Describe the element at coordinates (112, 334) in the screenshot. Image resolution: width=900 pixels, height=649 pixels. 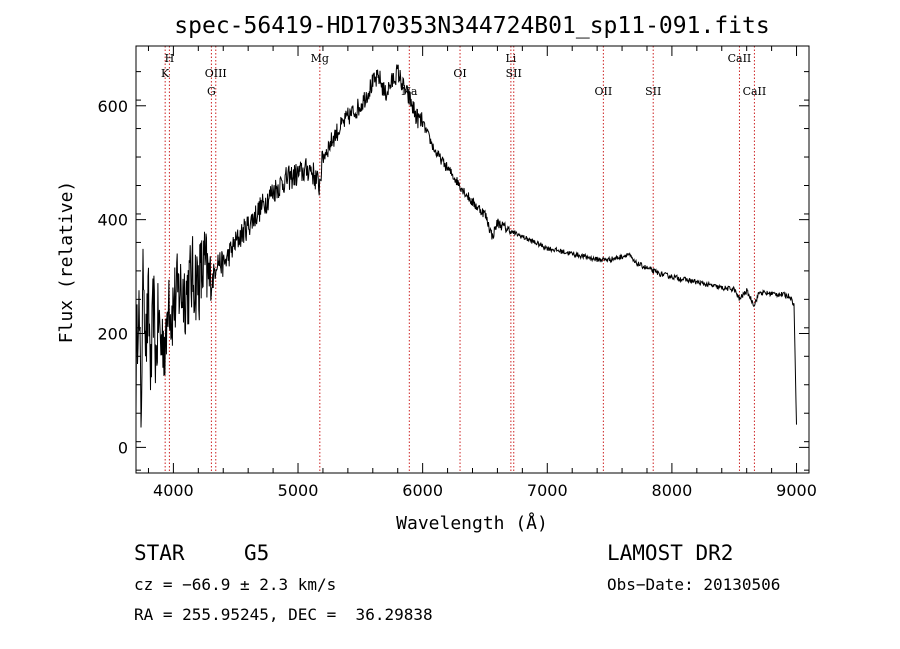
I see `y-tick-label: 200` at that location.